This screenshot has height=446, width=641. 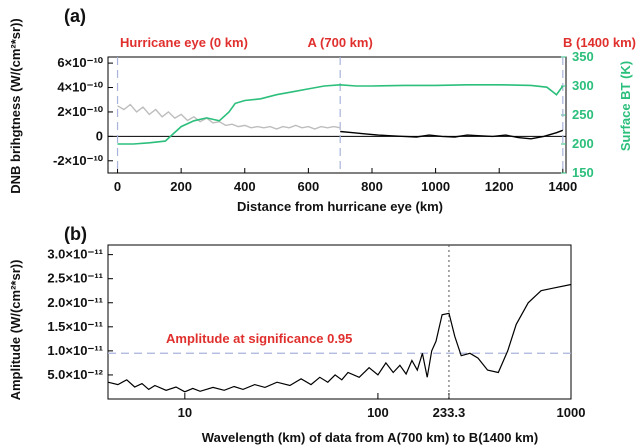 I want to click on y-tick-label: 3.0×10⁻¹¹, so click(x=75, y=254).